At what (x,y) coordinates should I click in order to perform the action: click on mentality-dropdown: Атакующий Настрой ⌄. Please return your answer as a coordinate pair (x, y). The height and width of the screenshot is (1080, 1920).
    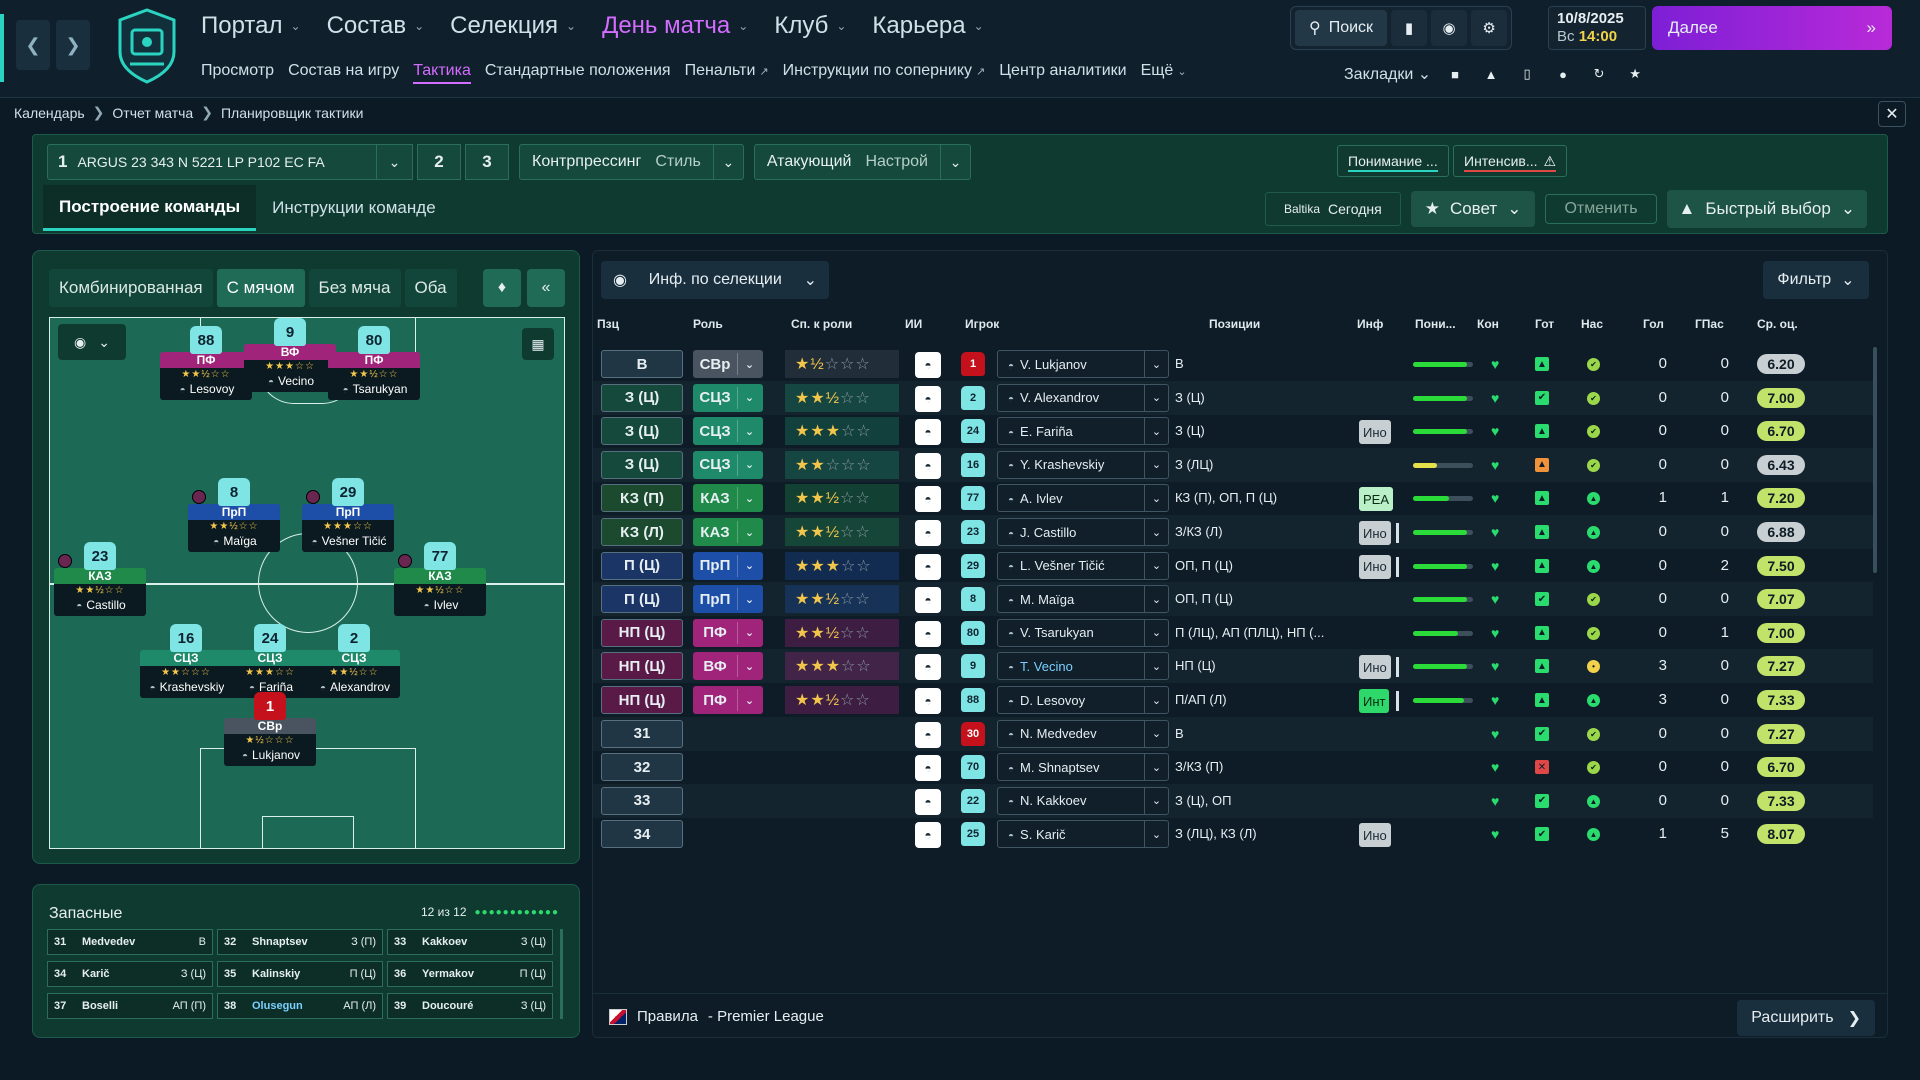
    Looking at the image, I should click on (862, 162).